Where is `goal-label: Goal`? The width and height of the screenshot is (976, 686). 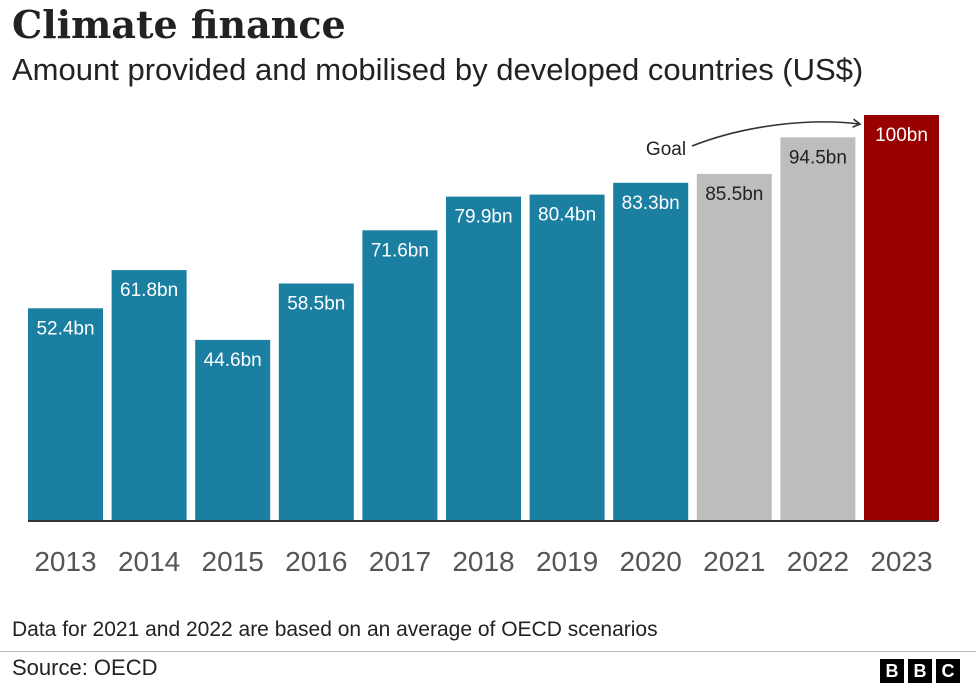
goal-label: Goal is located at coordinates (666, 149).